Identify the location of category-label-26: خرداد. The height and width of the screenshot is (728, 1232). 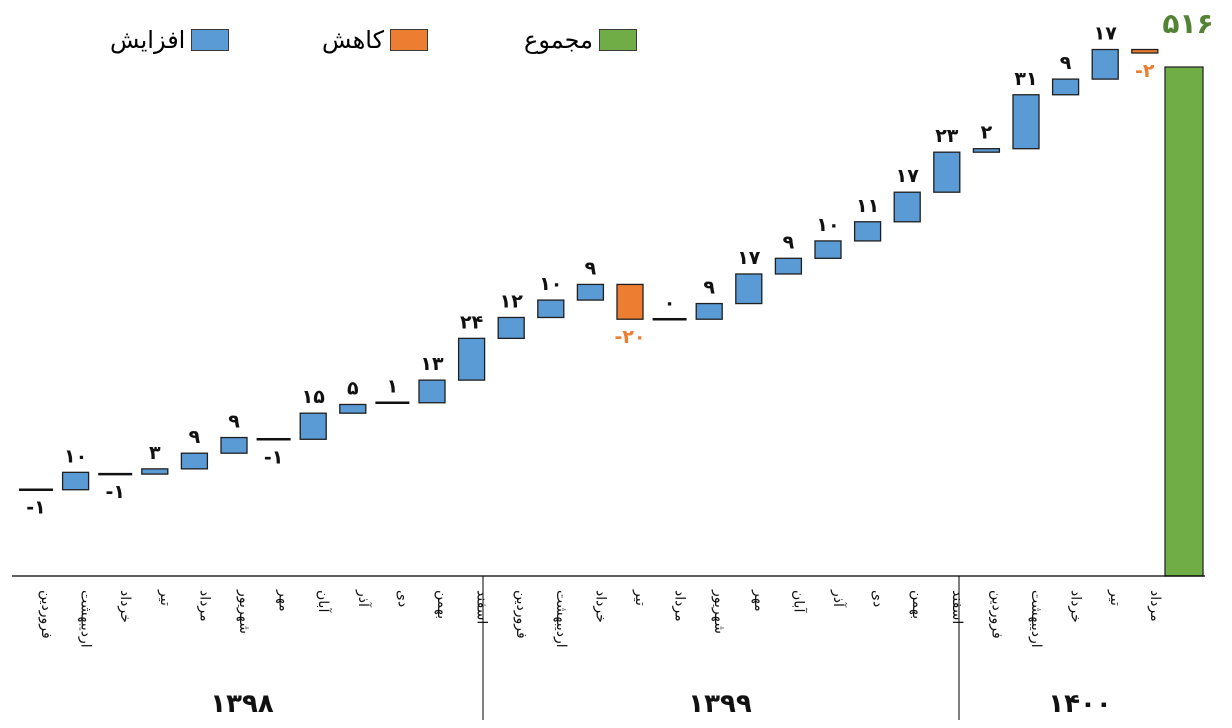
(1076, 606).